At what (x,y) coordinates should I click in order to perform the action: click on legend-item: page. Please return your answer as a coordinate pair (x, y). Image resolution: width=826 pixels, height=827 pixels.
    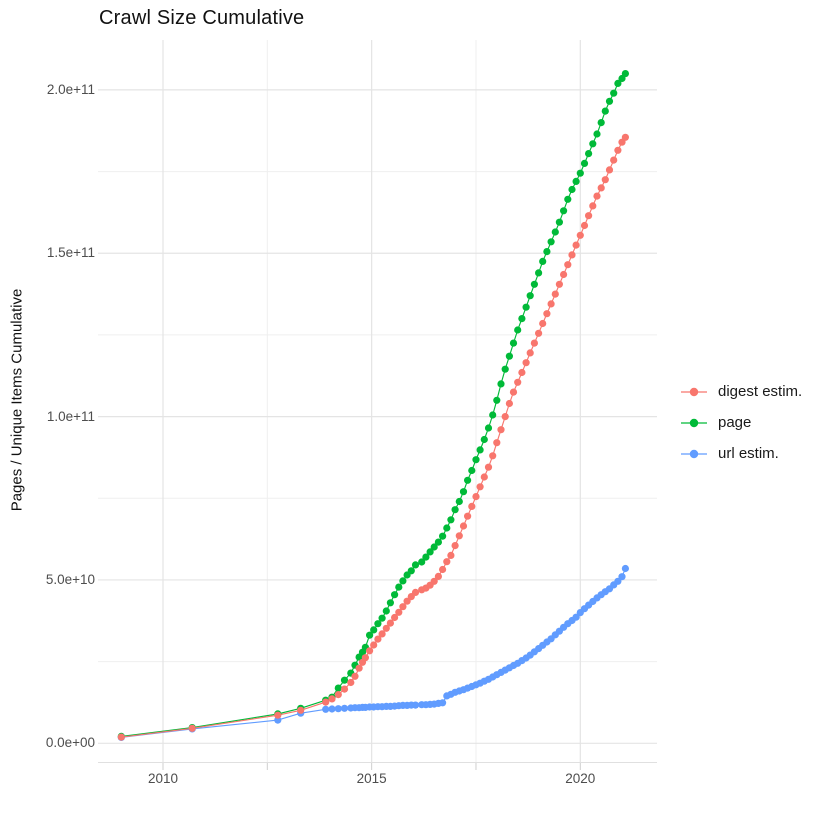
    Looking at the image, I should click on (741, 422).